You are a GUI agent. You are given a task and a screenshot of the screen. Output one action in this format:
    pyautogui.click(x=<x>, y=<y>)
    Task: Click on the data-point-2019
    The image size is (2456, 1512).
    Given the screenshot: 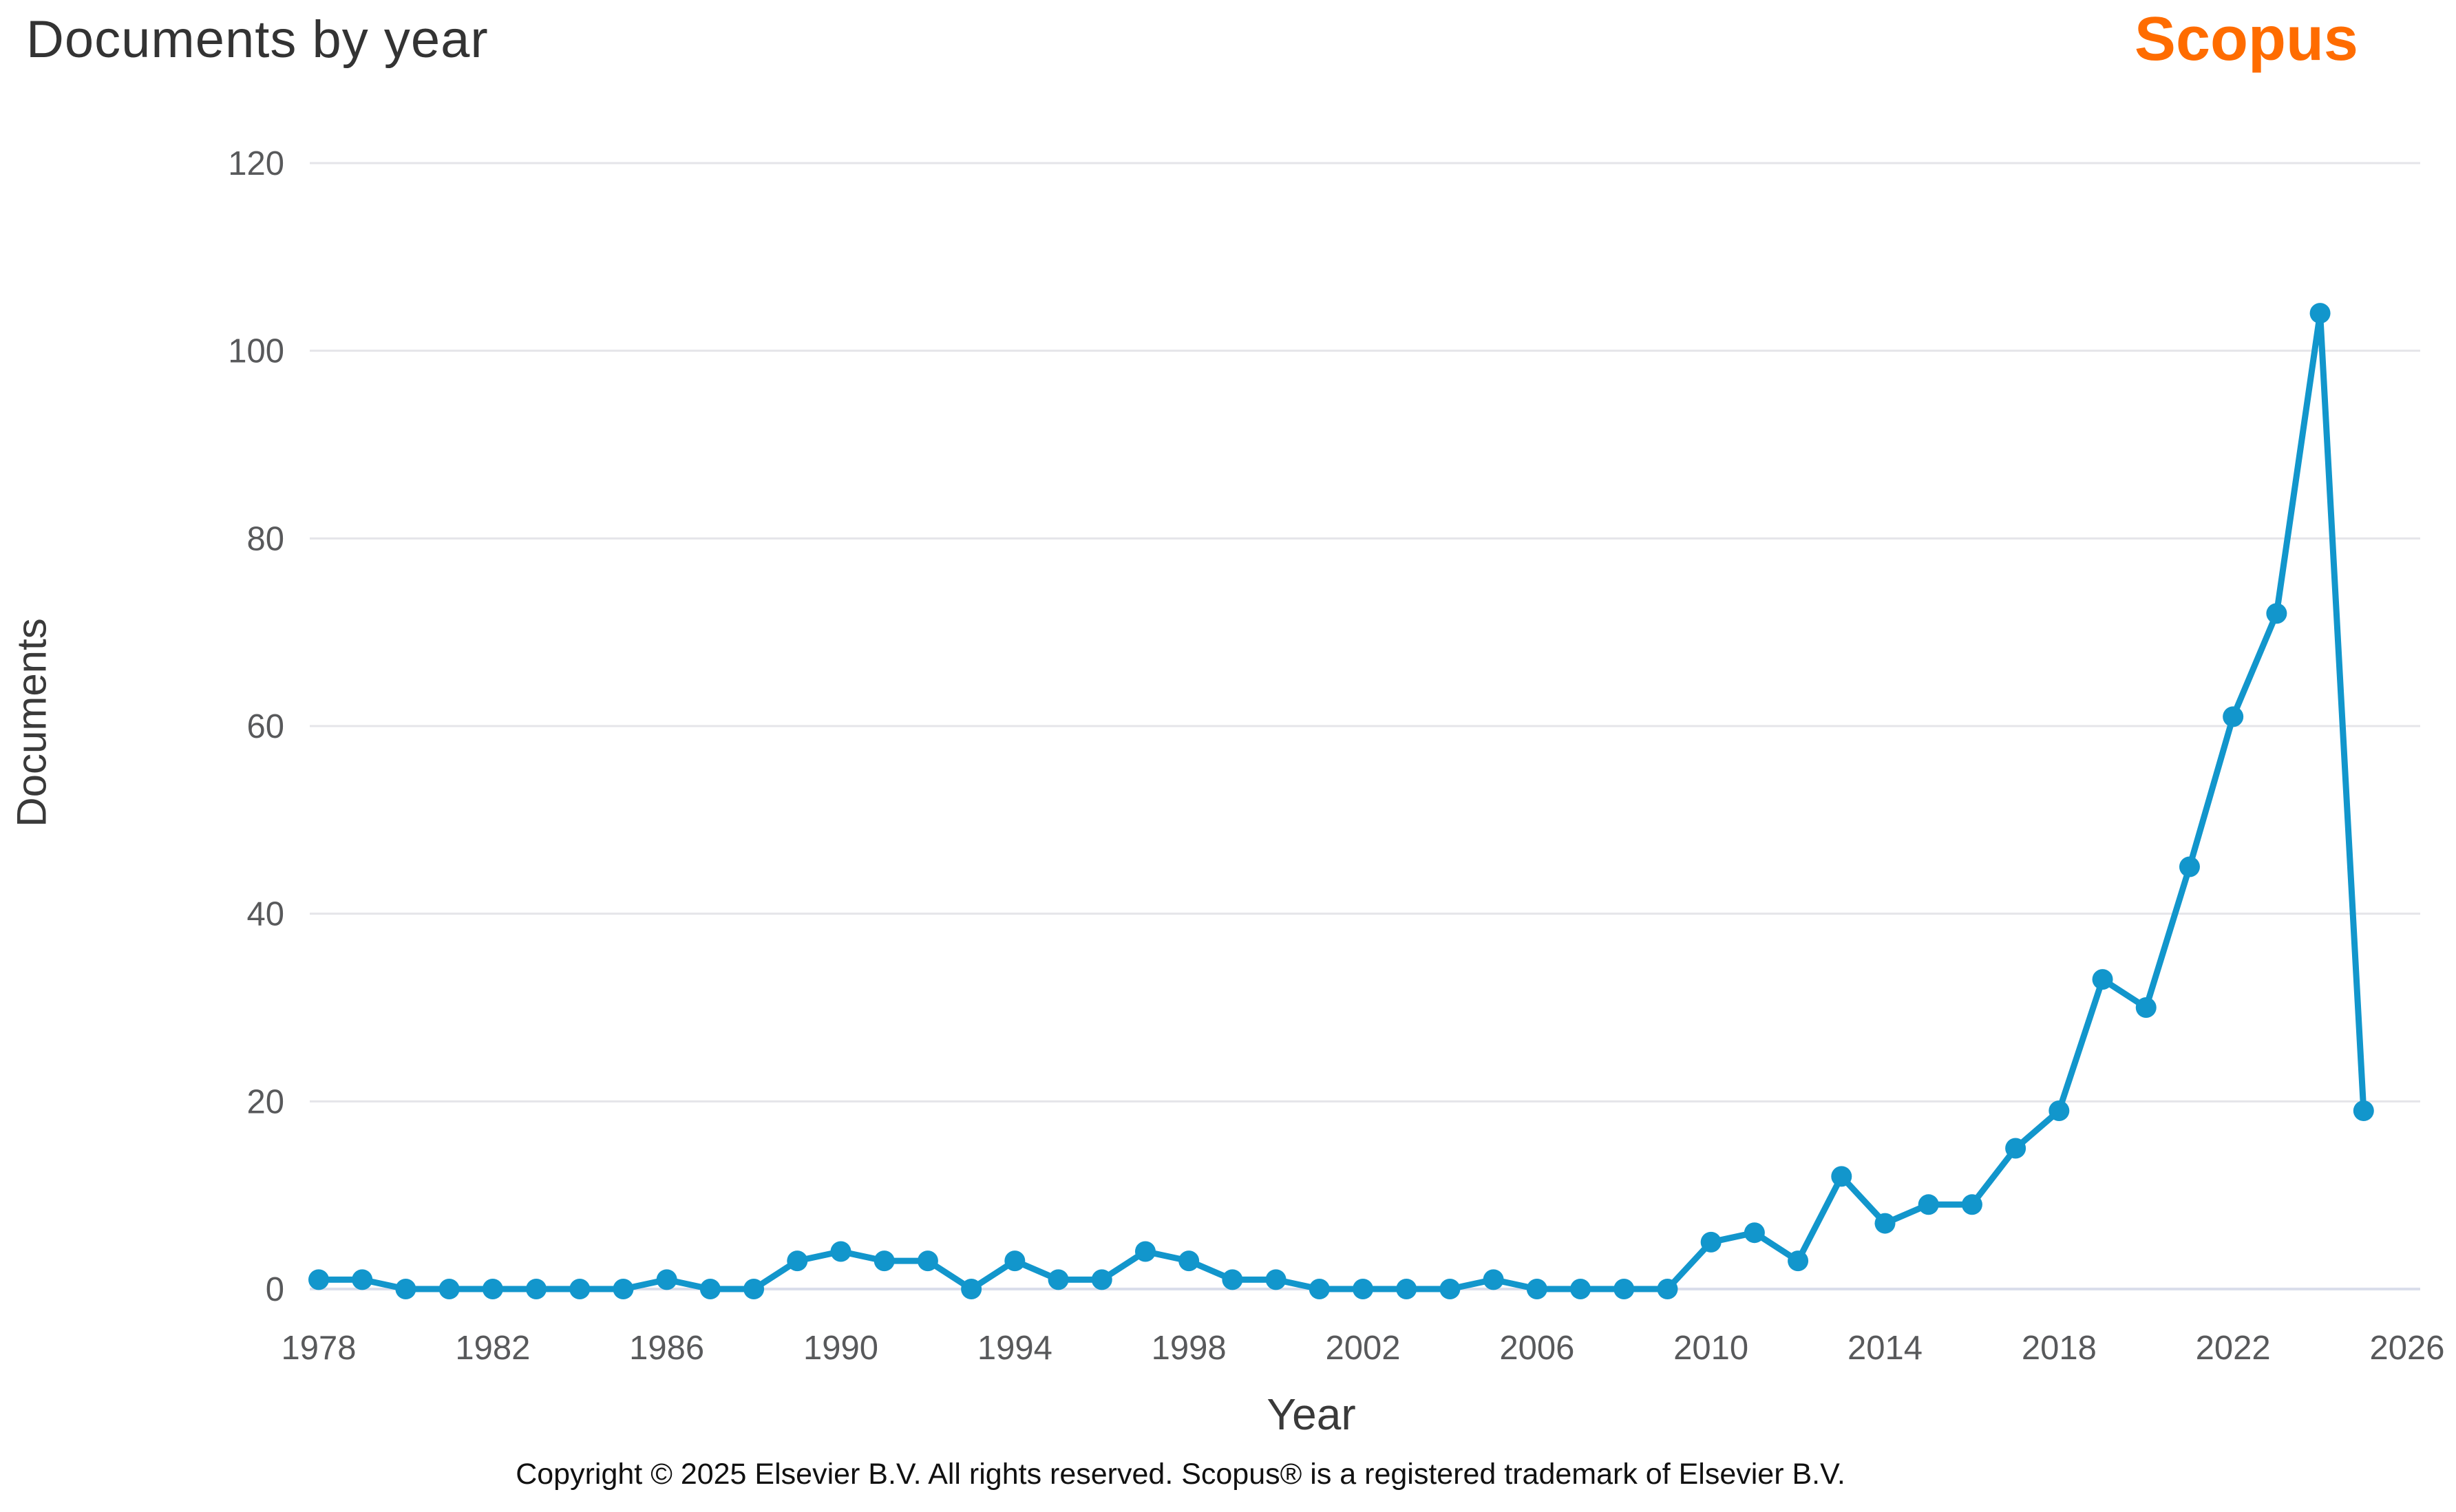 What is the action you would take?
    pyautogui.click(x=2102, y=979)
    